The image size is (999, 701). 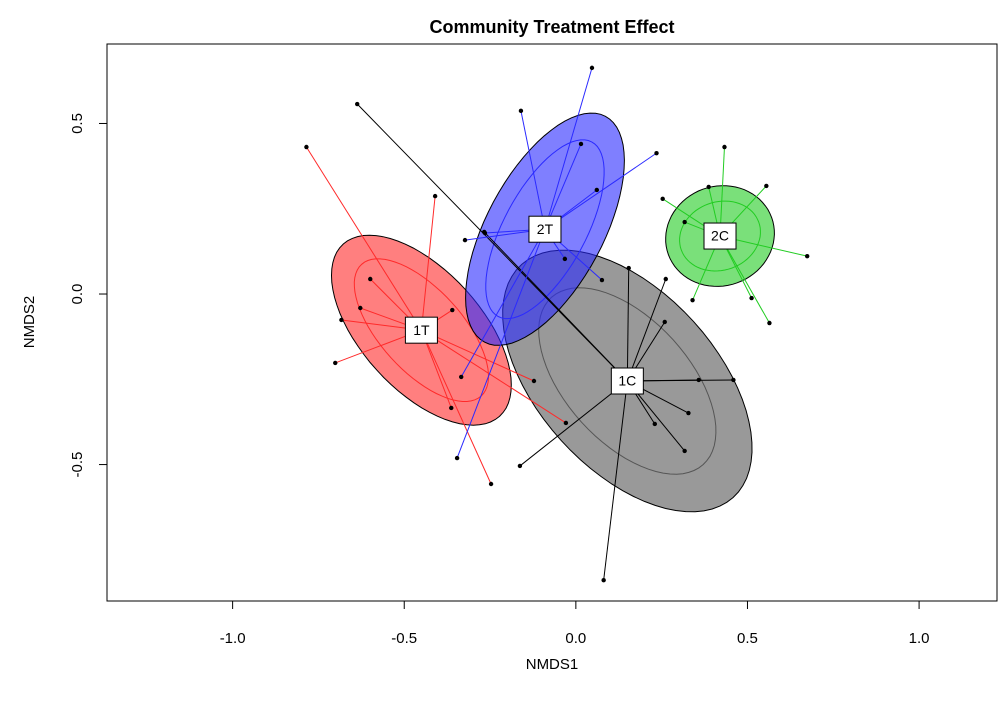 I want to click on centroid-label: 1C, so click(x=627, y=381).